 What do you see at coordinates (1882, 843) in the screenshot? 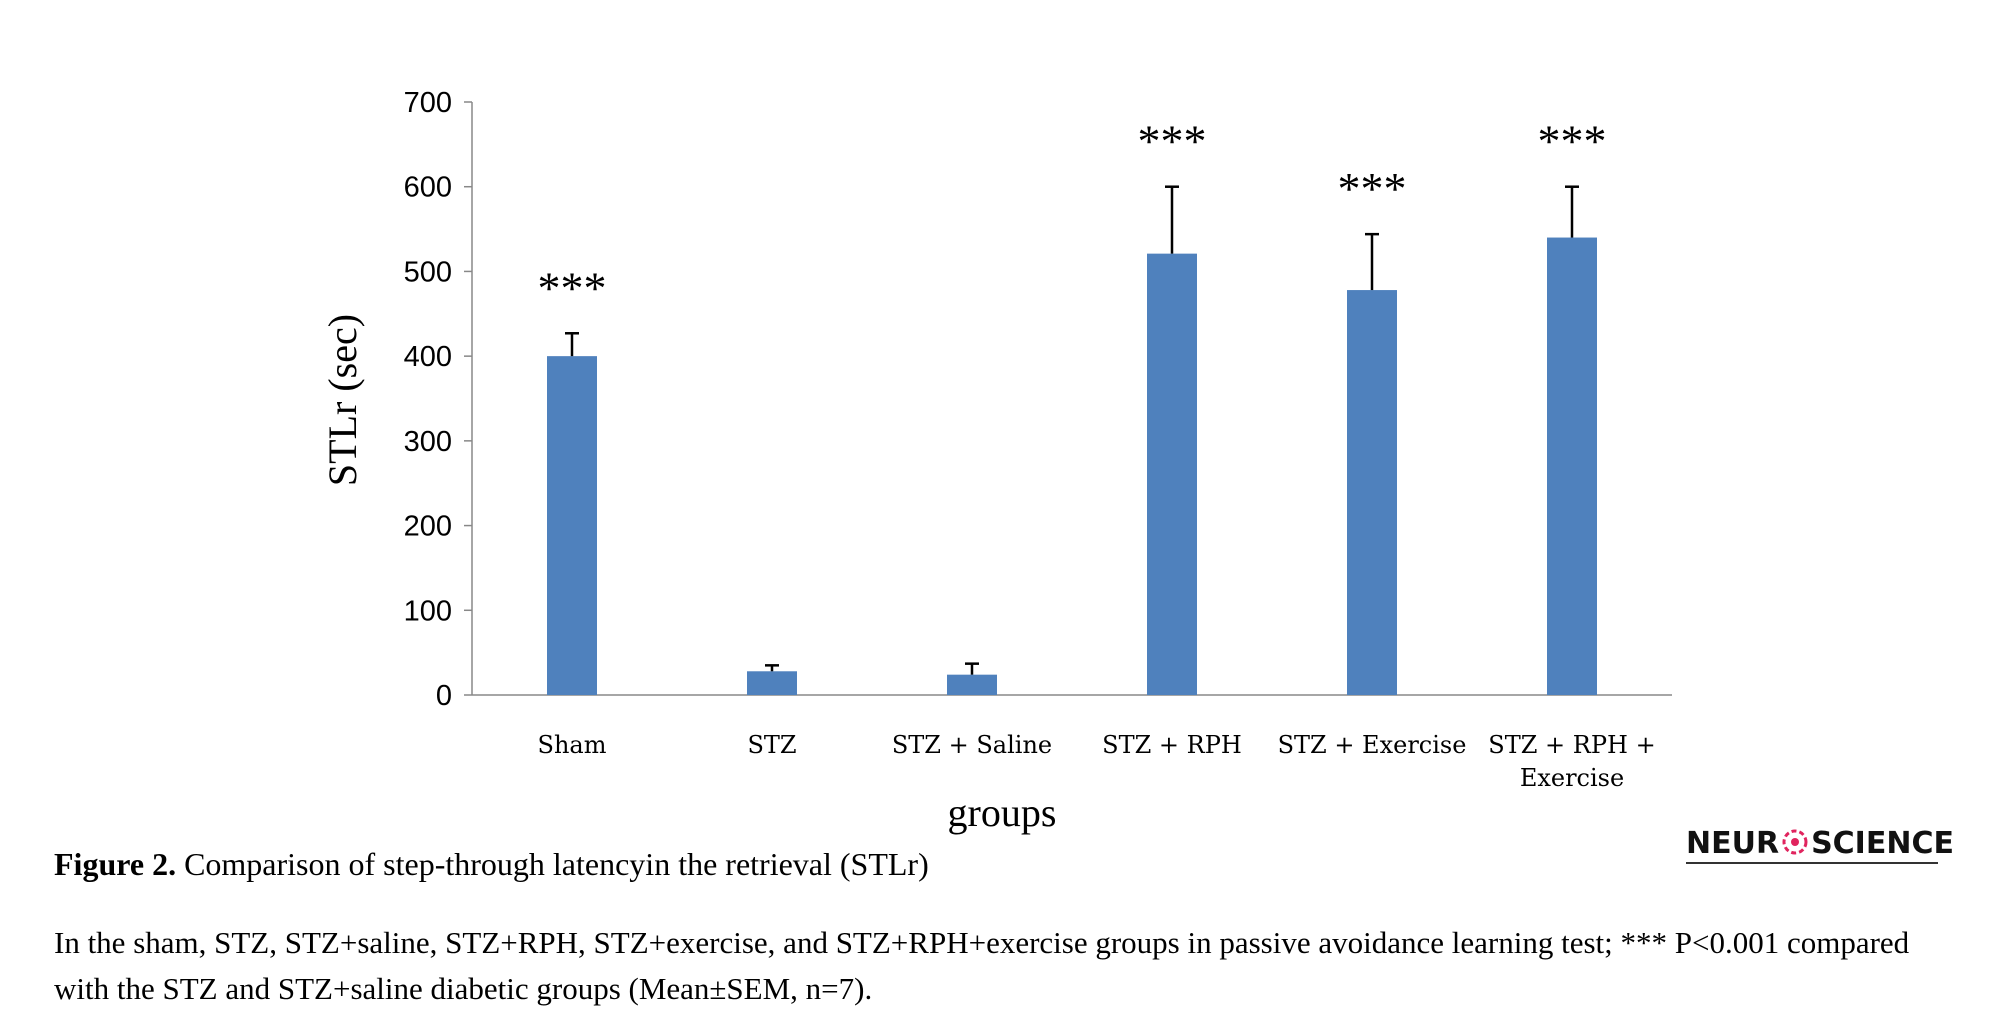
I see `logo-text-right: SCIENCE` at bounding box center [1882, 843].